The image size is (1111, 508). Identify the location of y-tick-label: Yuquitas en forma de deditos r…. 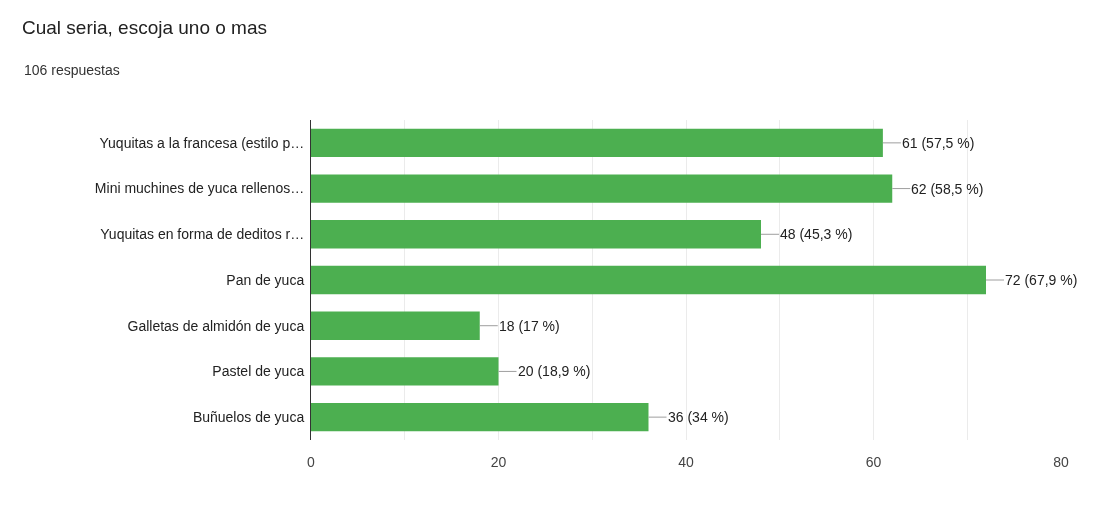
(202, 234).